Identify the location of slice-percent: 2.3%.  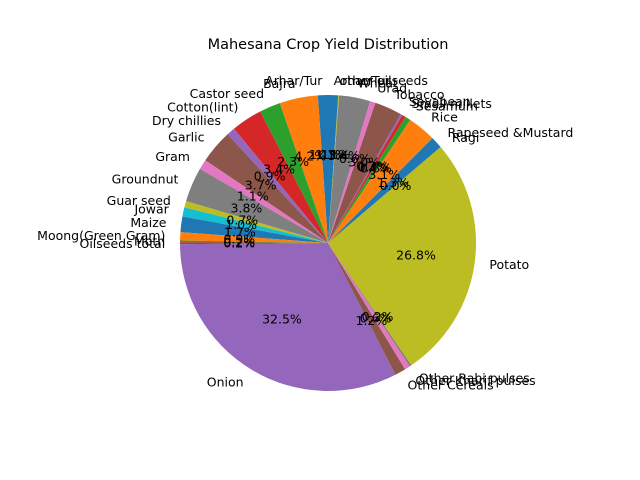
(293, 161).